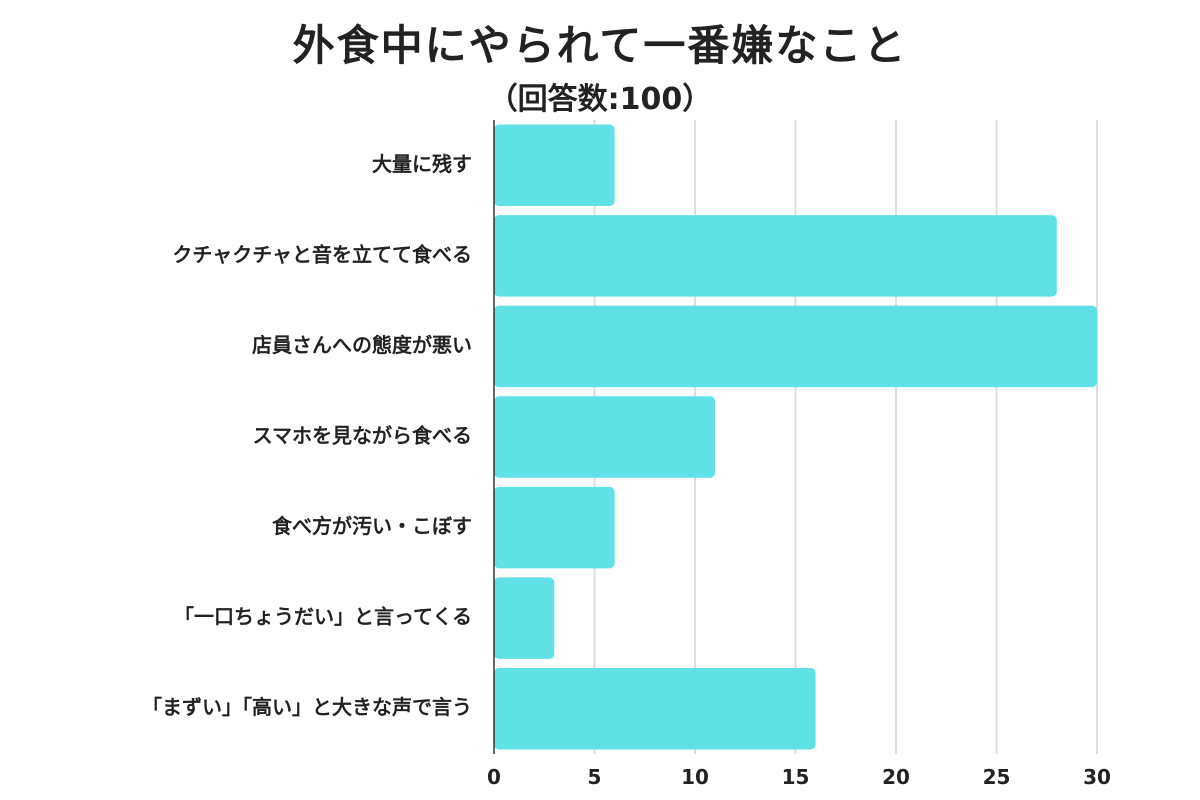 The height and width of the screenshot is (800, 1200). I want to click on category-label: 食べ方が汚い・こぼす, so click(372, 526).